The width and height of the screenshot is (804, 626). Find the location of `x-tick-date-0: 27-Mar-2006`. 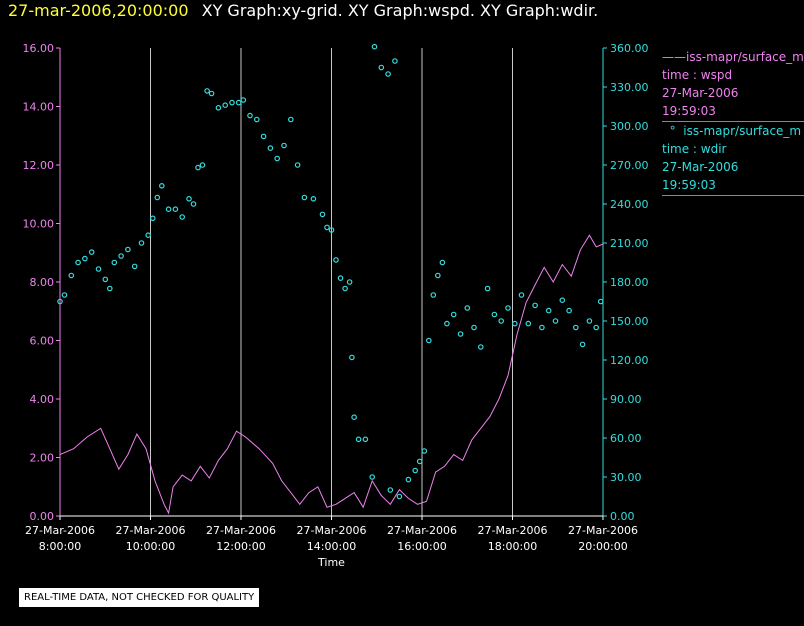

x-tick-date-0: 27-Mar-2006 is located at coordinates (60, 530).